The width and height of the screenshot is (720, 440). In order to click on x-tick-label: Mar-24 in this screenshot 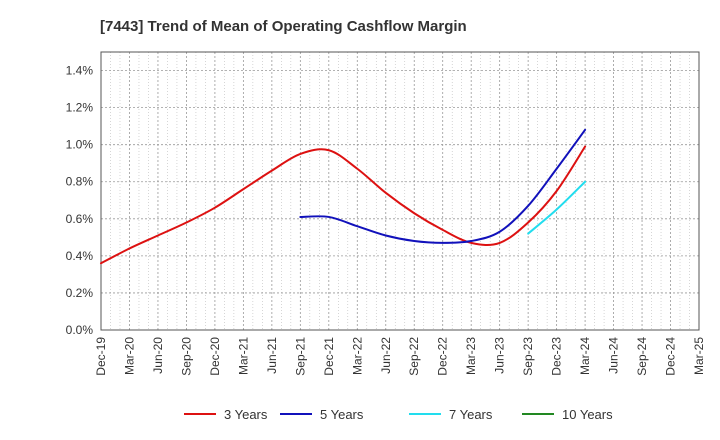, I will do `click(585, 356)`.